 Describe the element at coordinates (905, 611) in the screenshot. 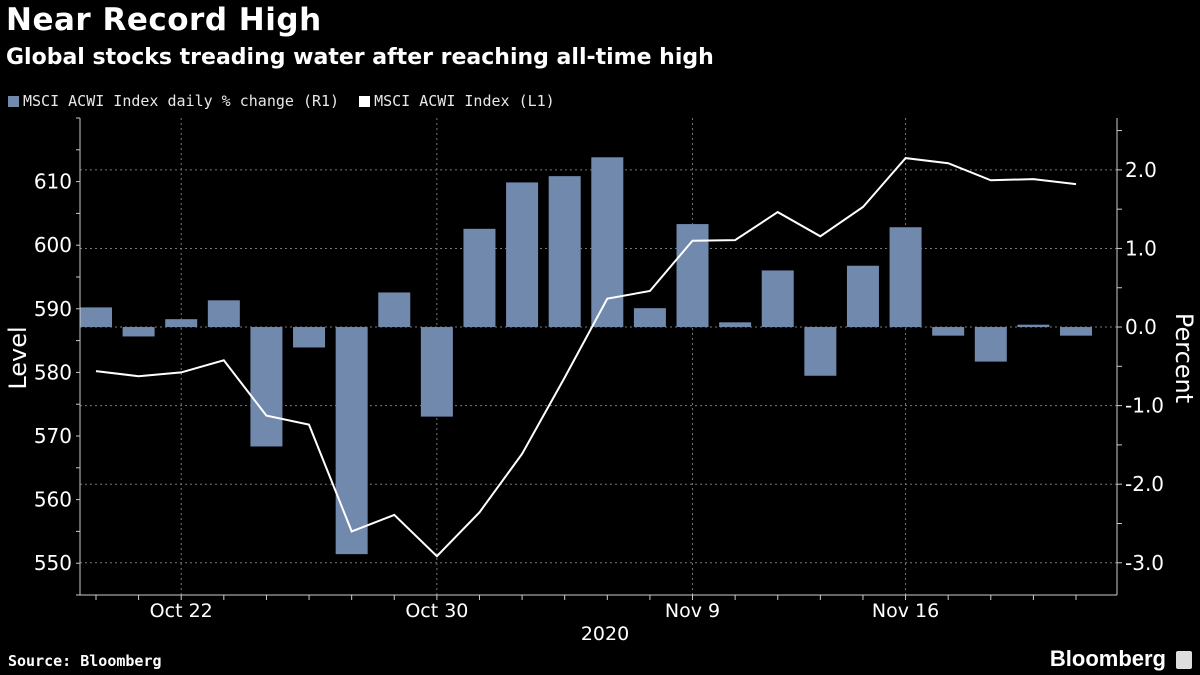

I see `x-tick-label: Nov 16` at that location.